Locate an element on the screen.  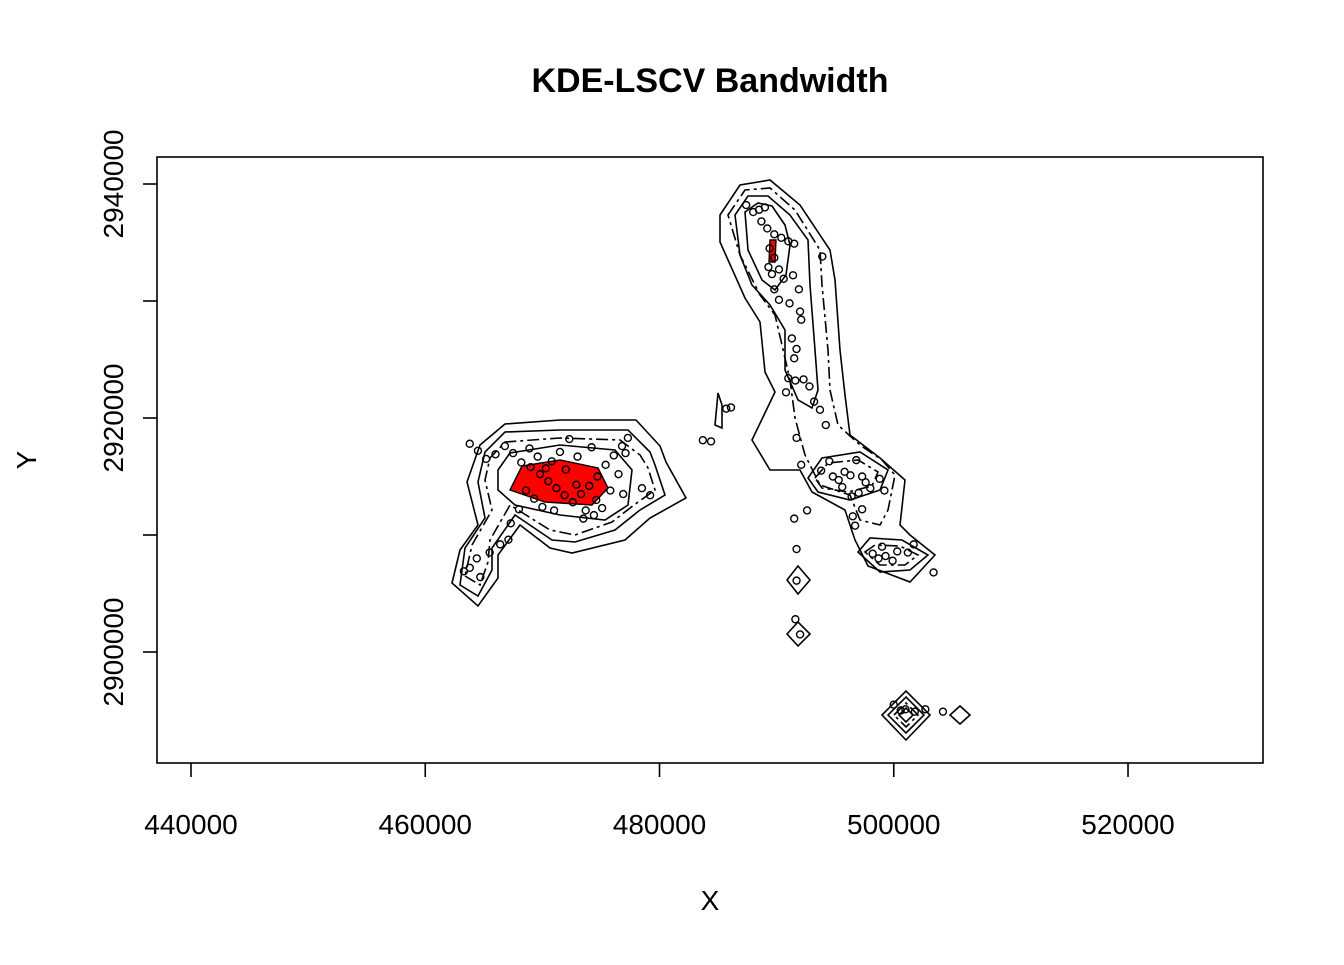
y-axis-label: Y is located at coordinates (26, 459).